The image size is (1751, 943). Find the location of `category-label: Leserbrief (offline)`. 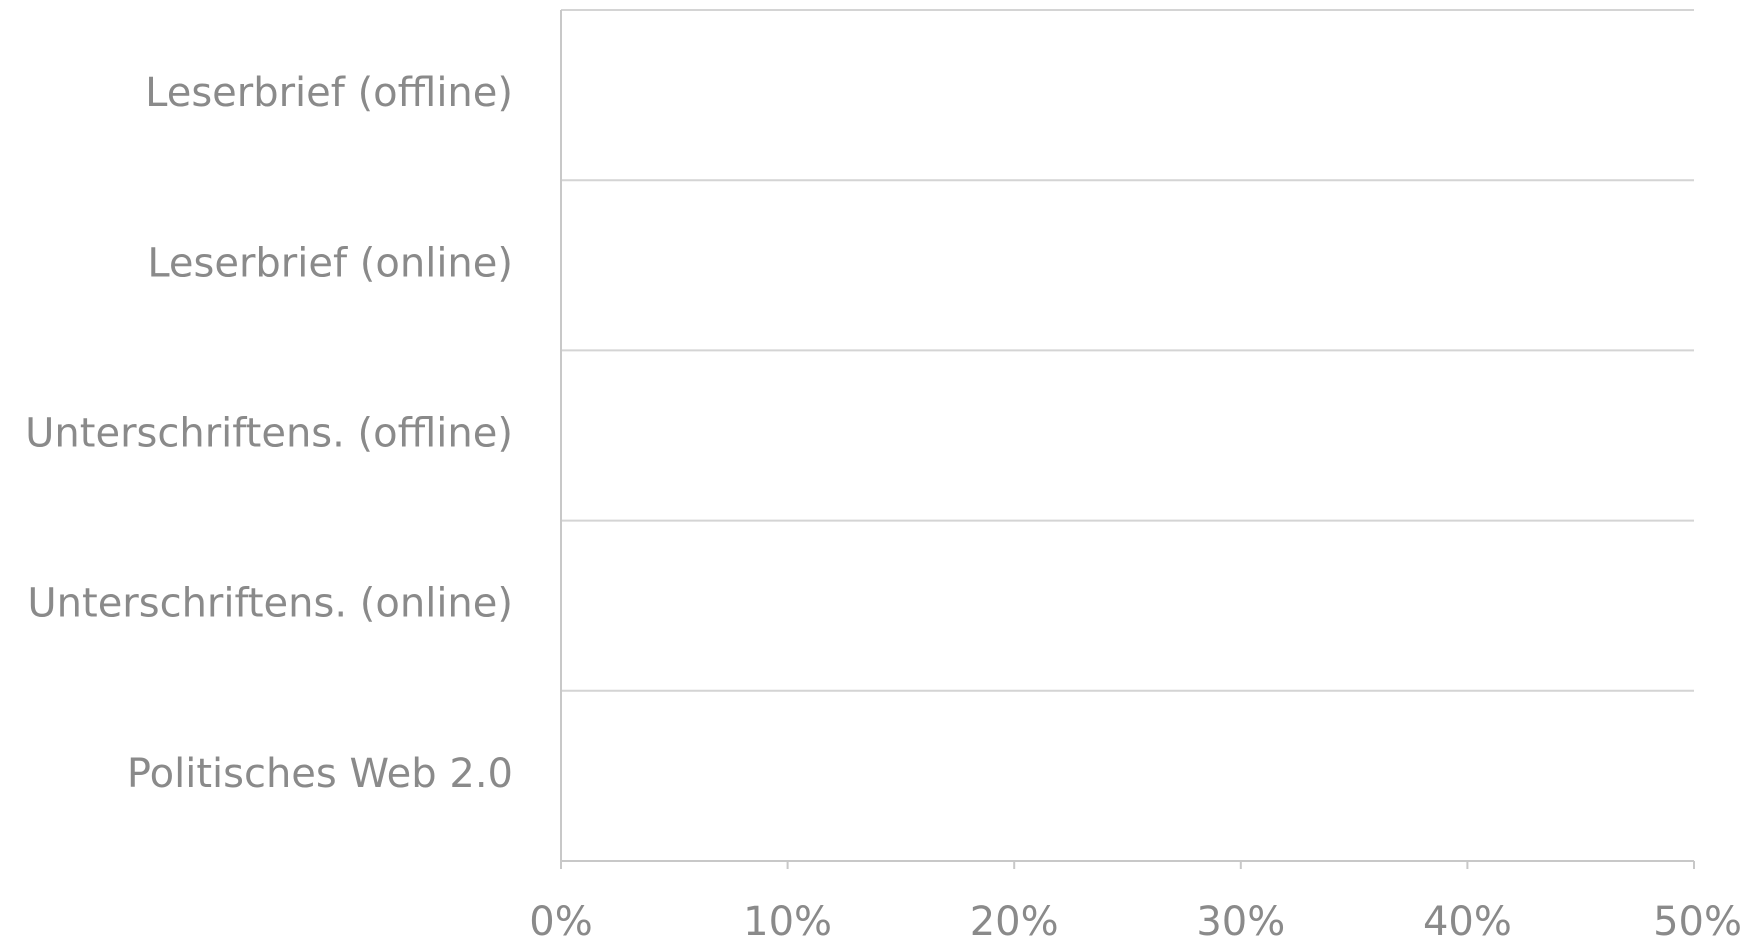

category-label: Leserbrief (offline) is located at coordinates (329, 93).